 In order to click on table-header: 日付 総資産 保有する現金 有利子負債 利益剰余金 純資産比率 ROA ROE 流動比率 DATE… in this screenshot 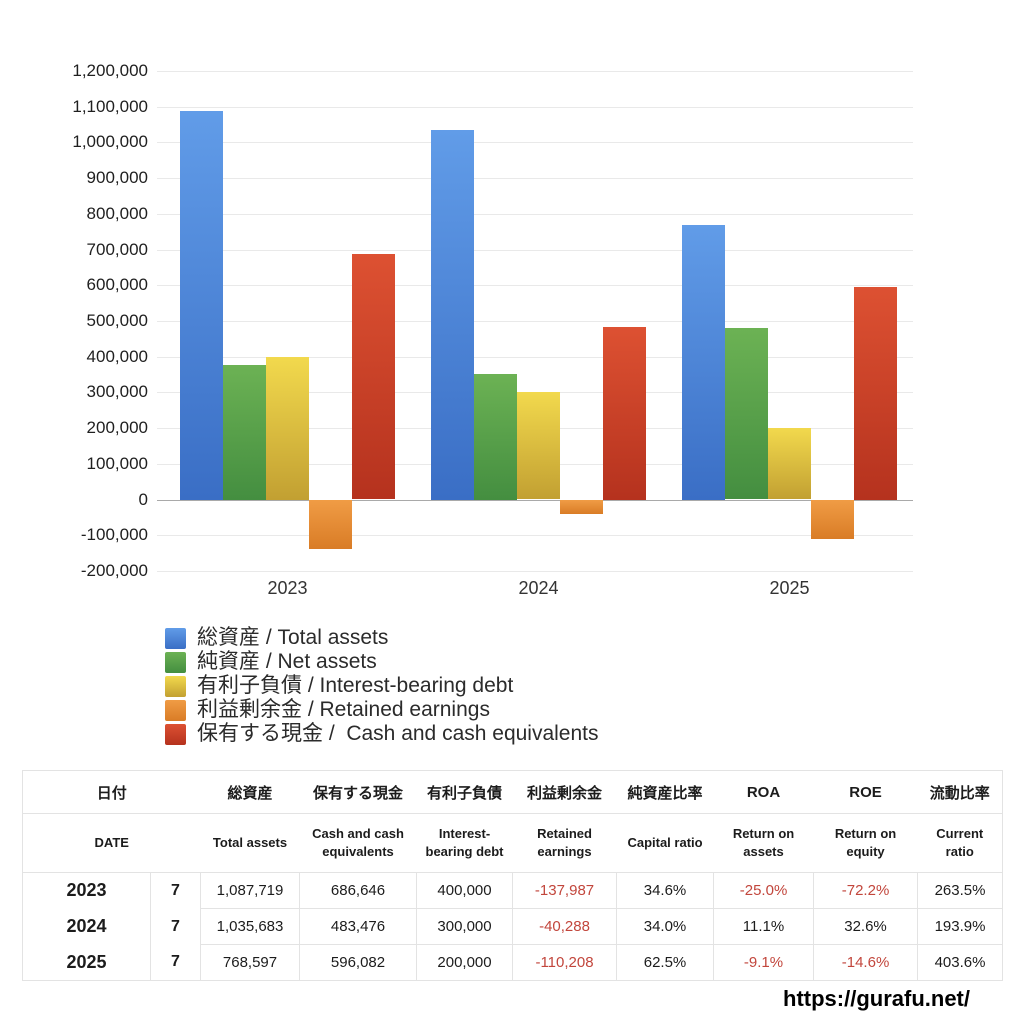, I will do `click(512, 821)`.